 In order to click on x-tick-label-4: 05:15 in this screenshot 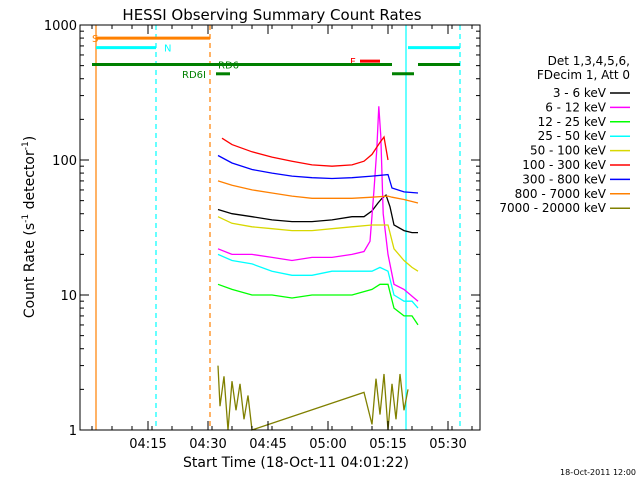, I will do `click(387, 444)`.